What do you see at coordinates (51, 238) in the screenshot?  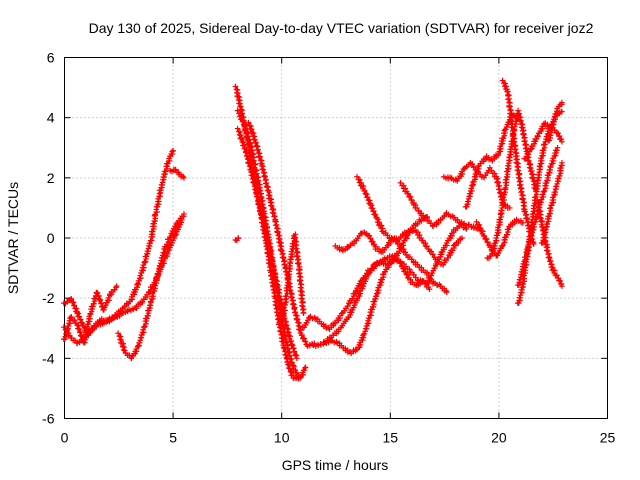 I see `y-tick-label: 0` at bounding box center [51, 238].